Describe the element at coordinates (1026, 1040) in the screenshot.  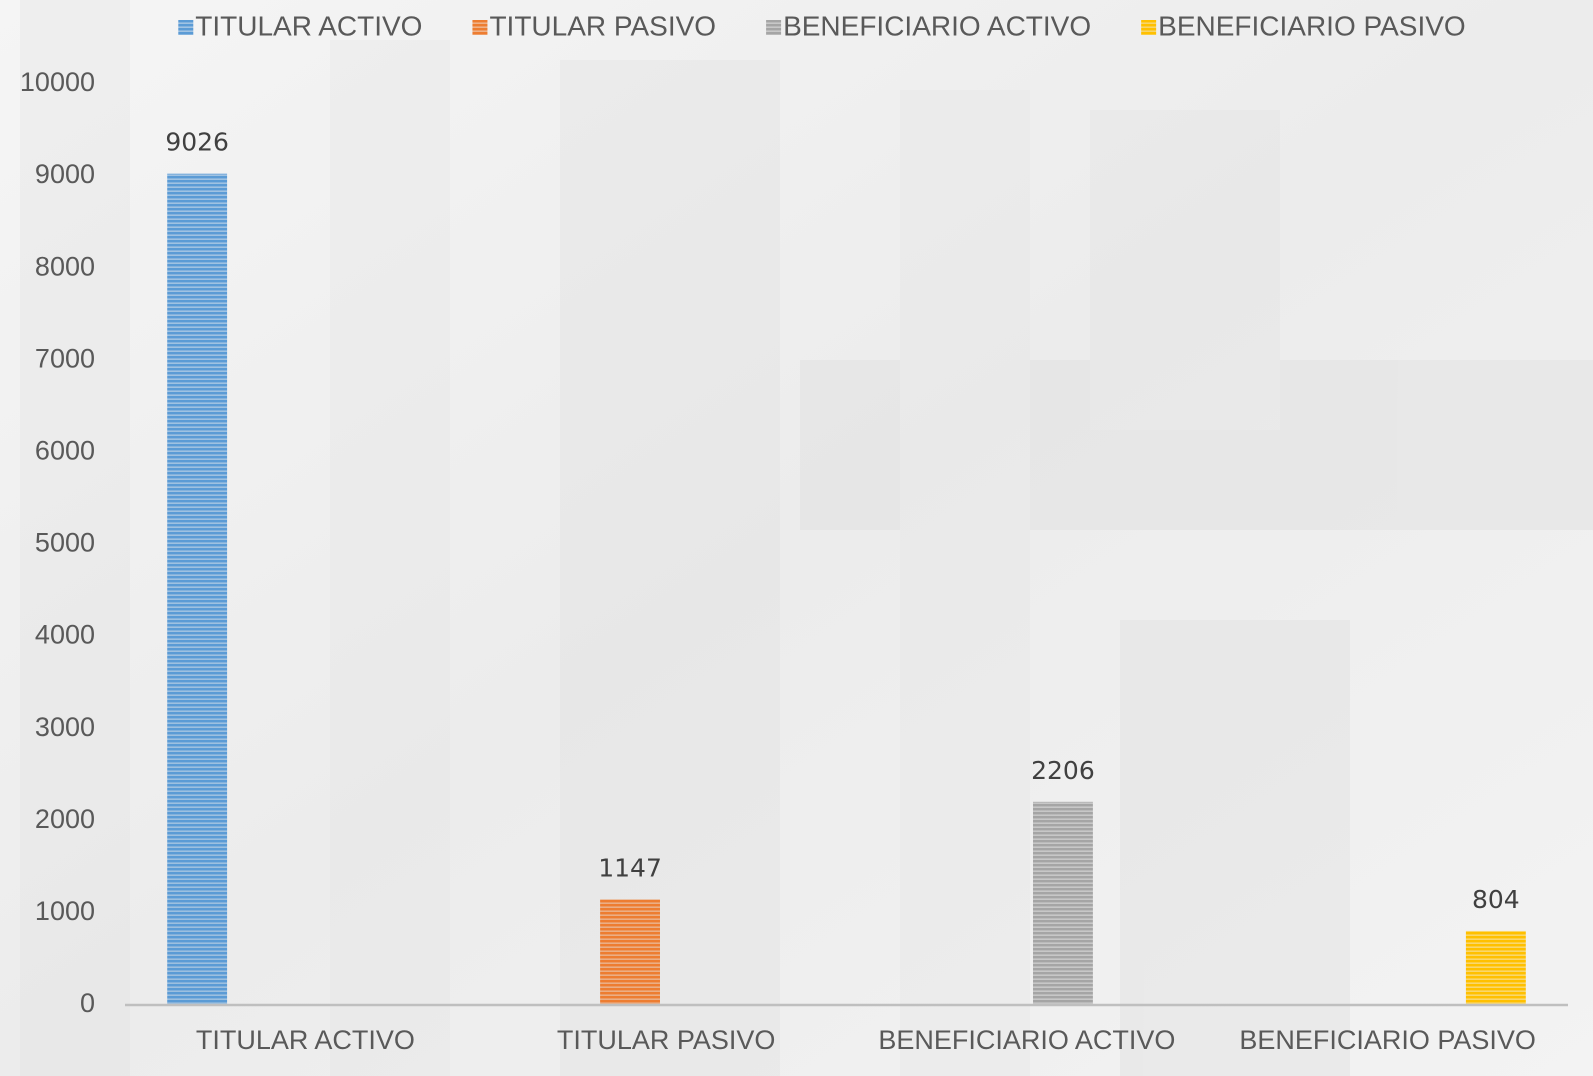
I see `x-tick-label: BENEFICIARIO ACTIVO` at that location.